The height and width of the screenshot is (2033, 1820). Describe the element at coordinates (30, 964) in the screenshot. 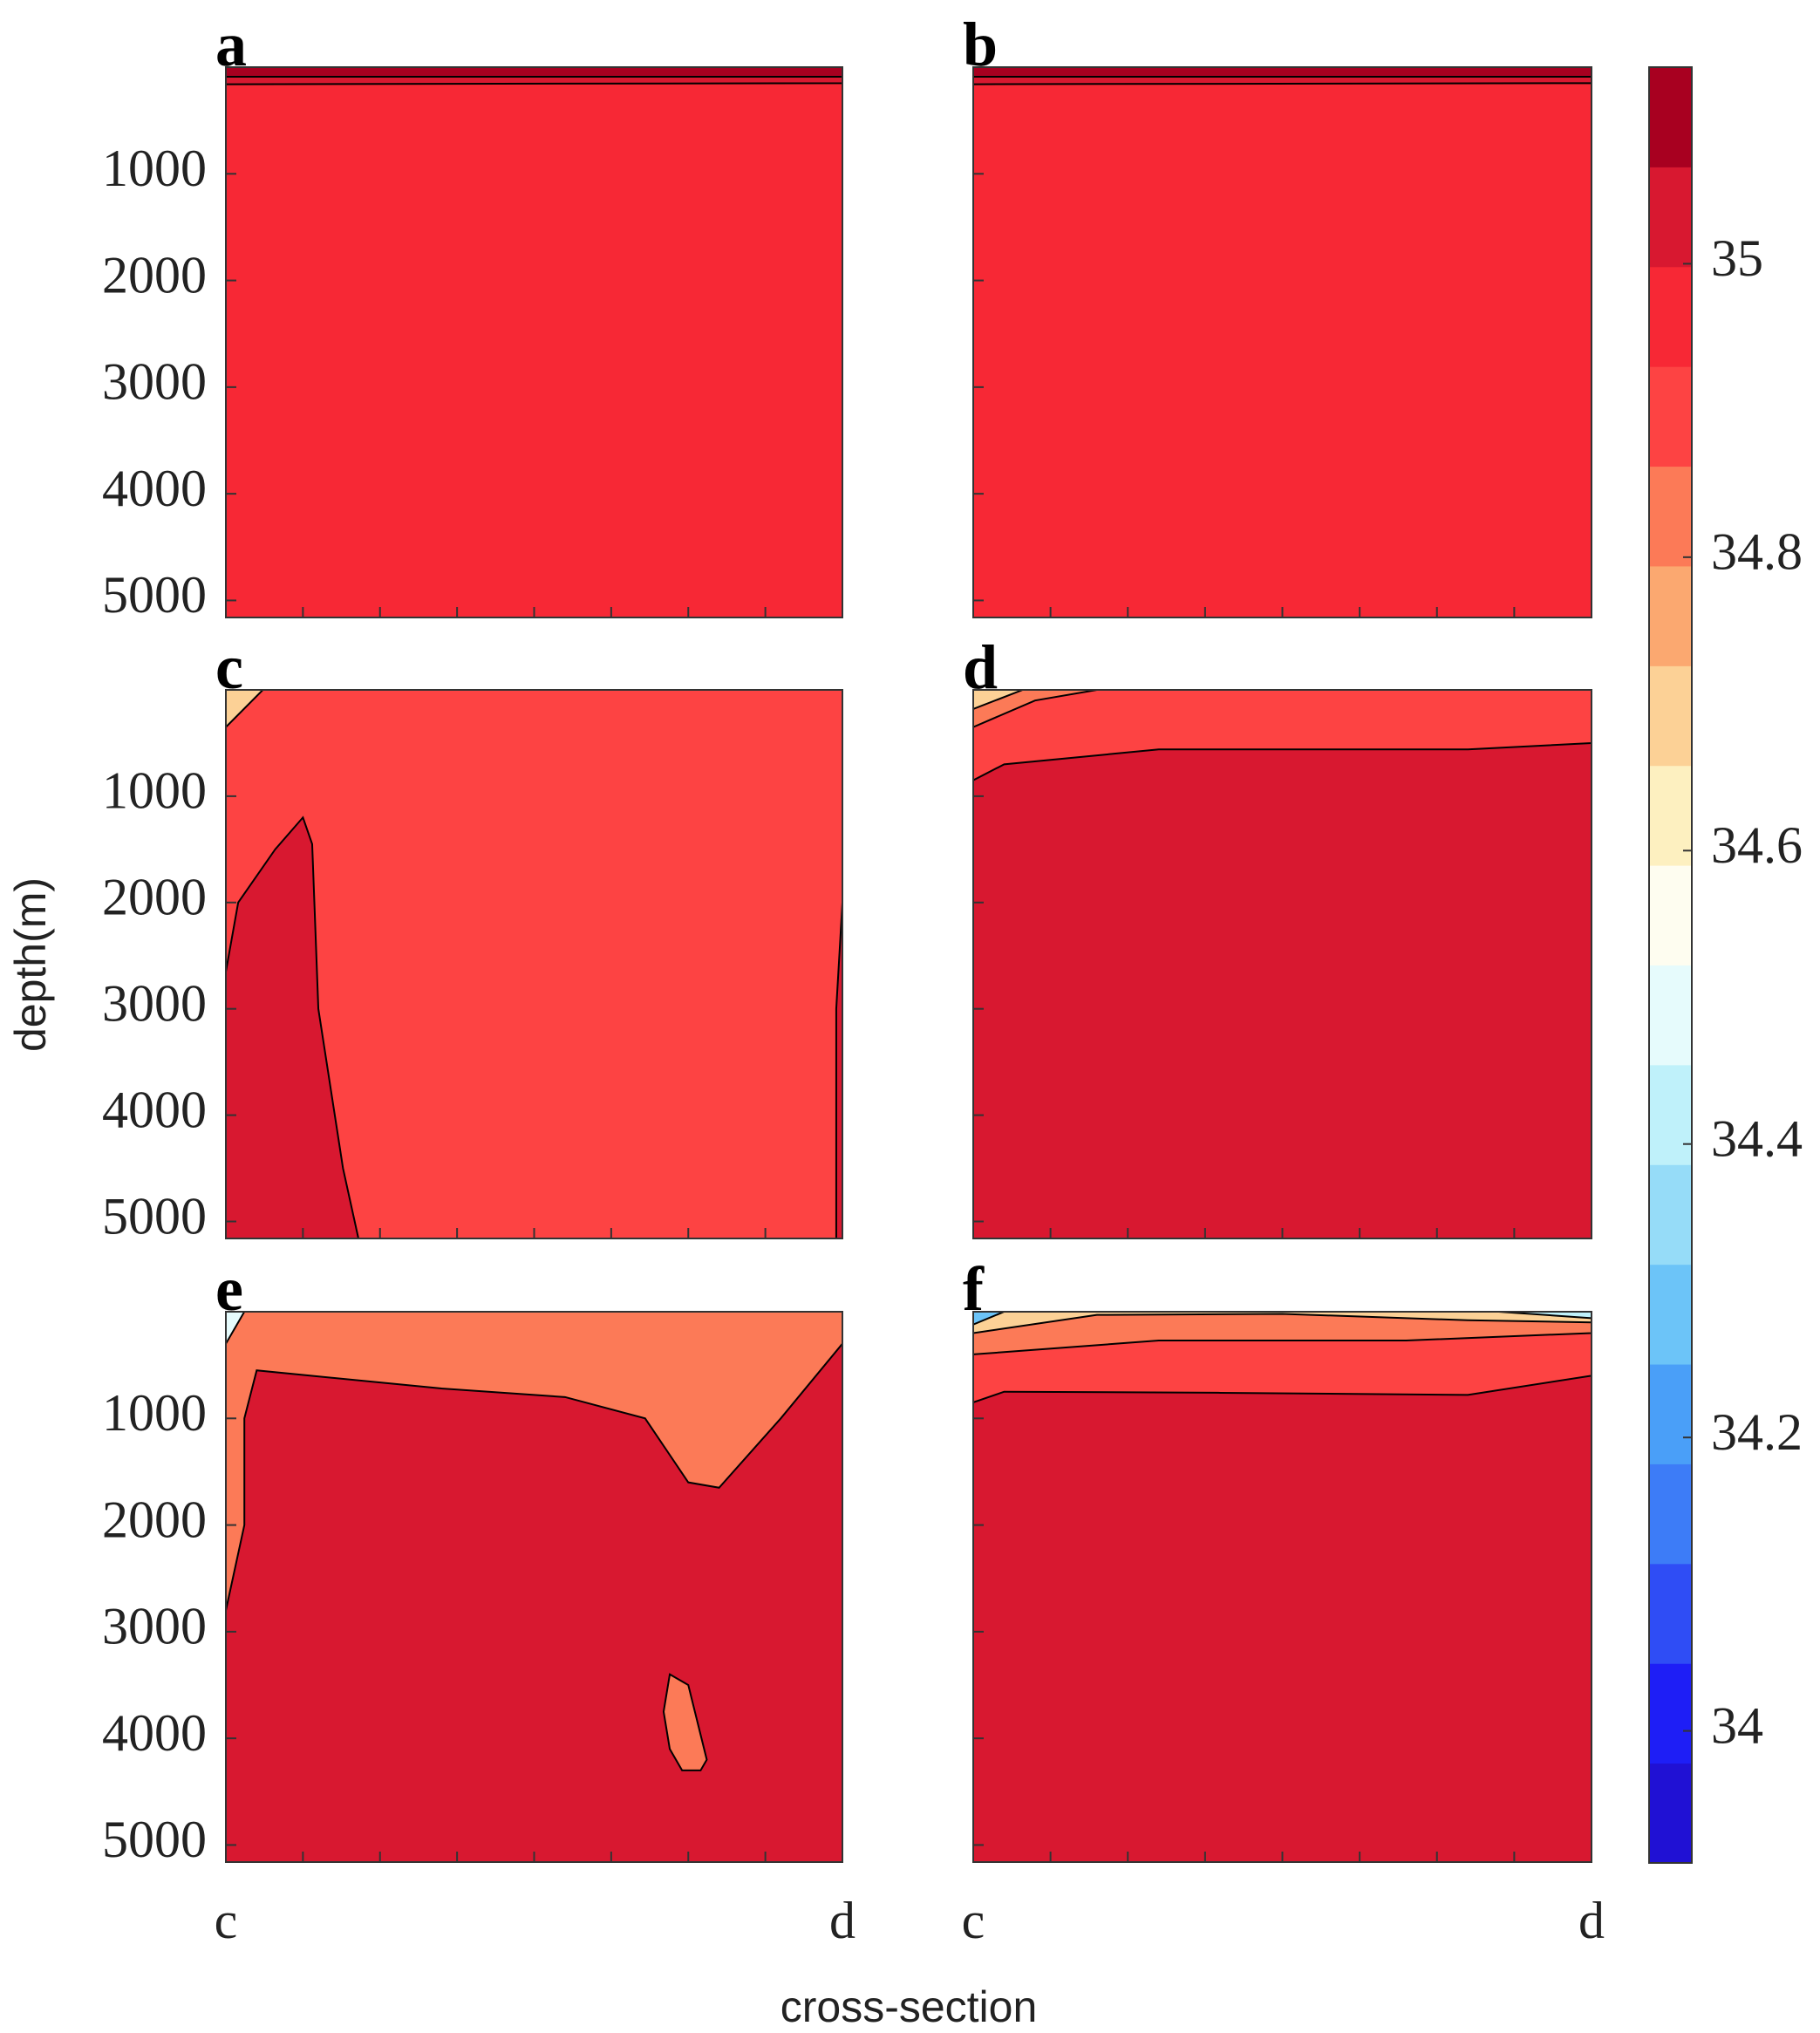

I see `y-axis-label: depth(m)` at that location.